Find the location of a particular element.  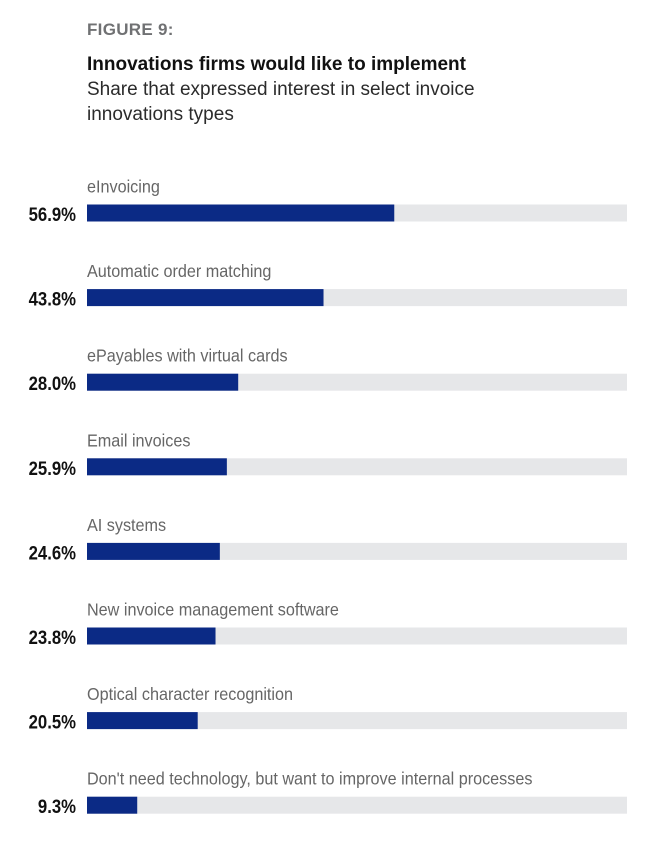

value-label: 20.5% is located at coordinates (52, 722).